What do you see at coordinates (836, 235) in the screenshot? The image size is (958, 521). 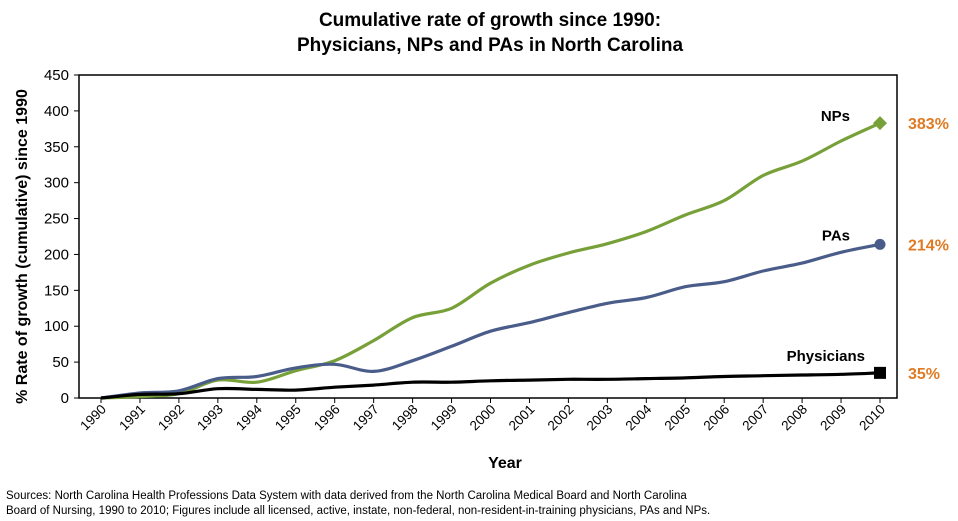 I see `series-label-pas: PAs` at bounding box center [836, 235].